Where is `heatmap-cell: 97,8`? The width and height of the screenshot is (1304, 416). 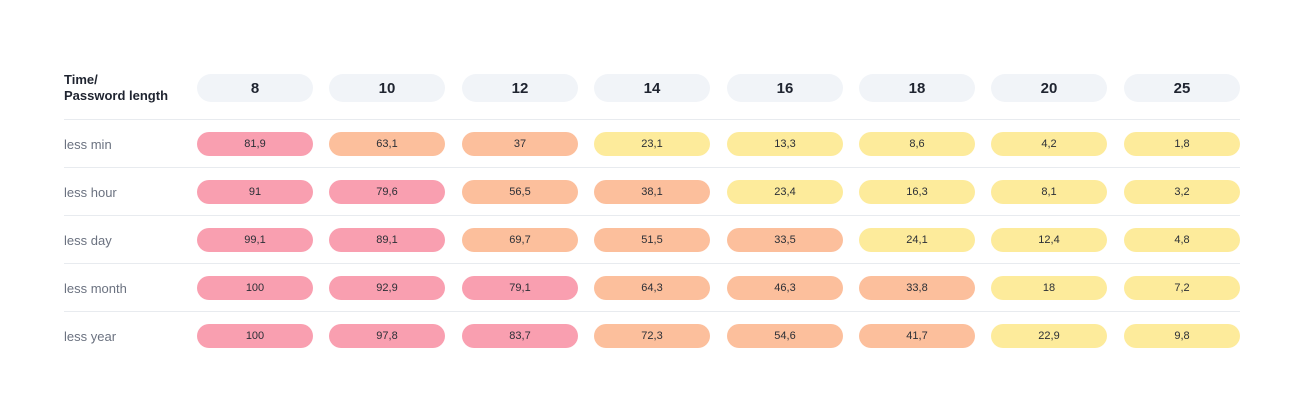 heatmap-cell: 97,8 is located at coordinates (387, 336).